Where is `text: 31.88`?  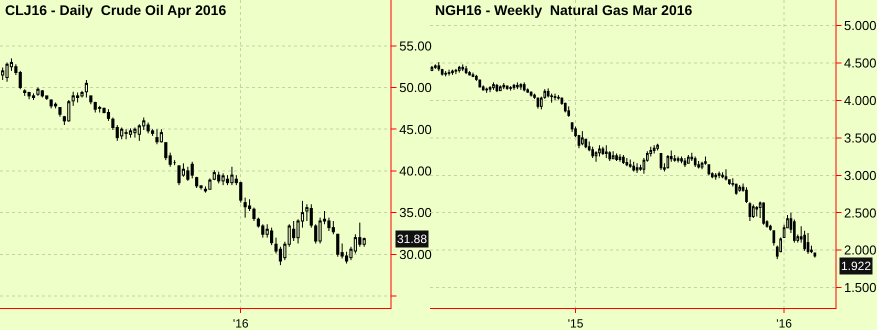 text: 31.88 is located at coordinates (412, 239).